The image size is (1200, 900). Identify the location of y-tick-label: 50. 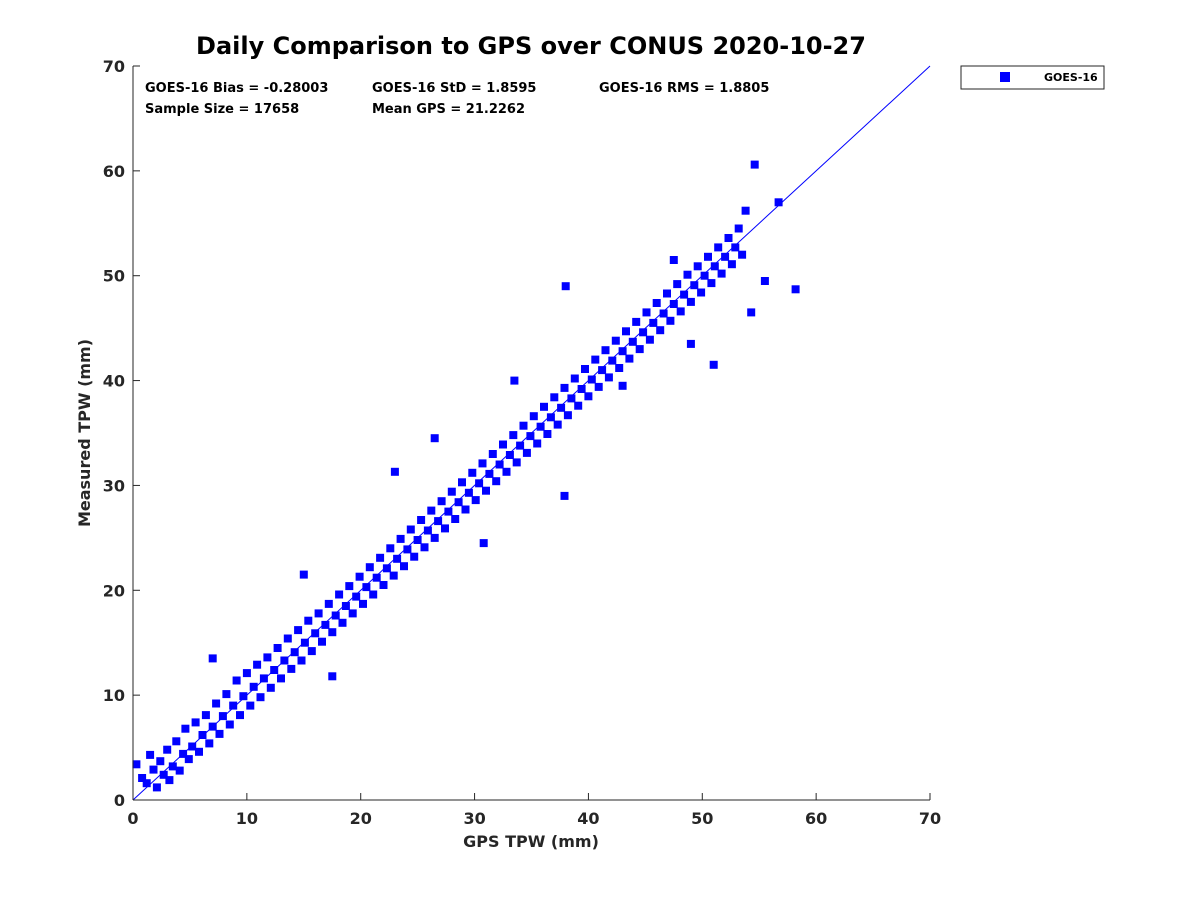
(114, 276).